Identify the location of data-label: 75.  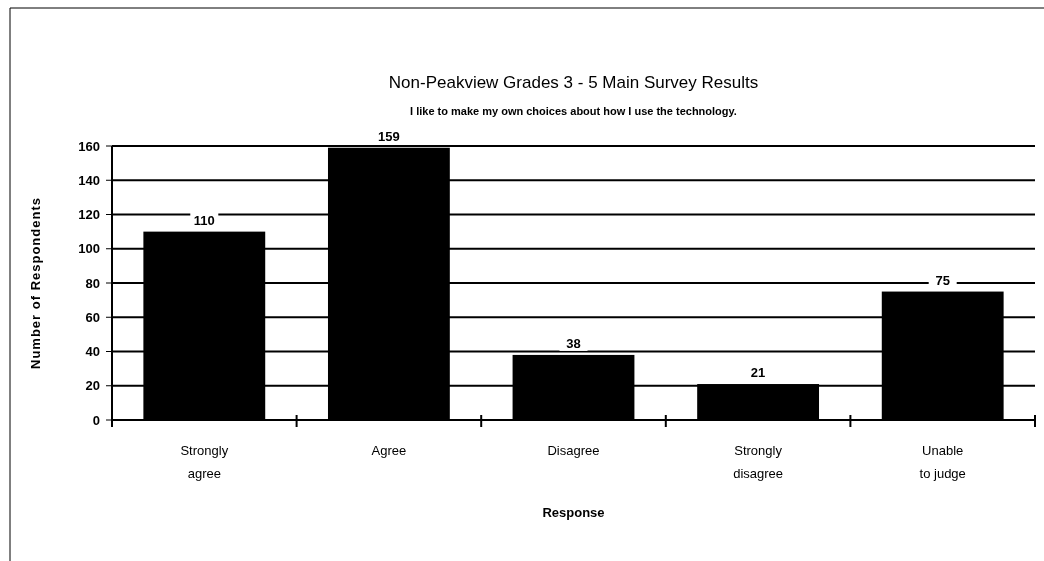
(942, 280).